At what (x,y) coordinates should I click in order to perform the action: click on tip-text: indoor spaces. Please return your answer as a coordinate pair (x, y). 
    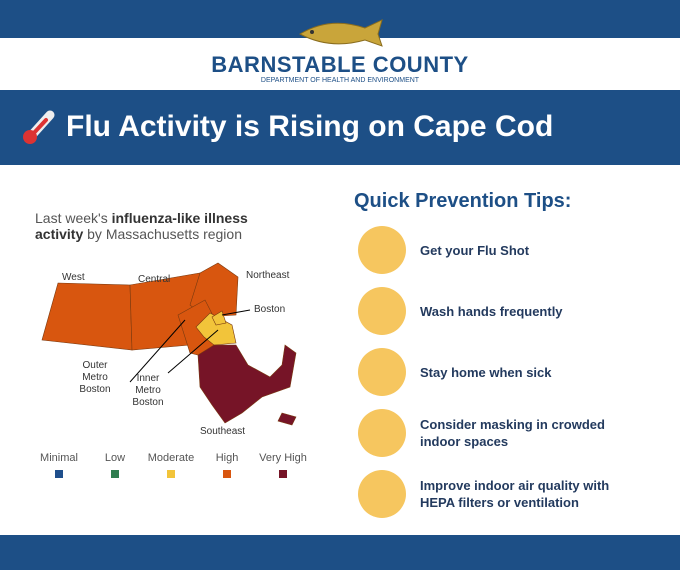
    Looking at the image, I should click on (464, 441).